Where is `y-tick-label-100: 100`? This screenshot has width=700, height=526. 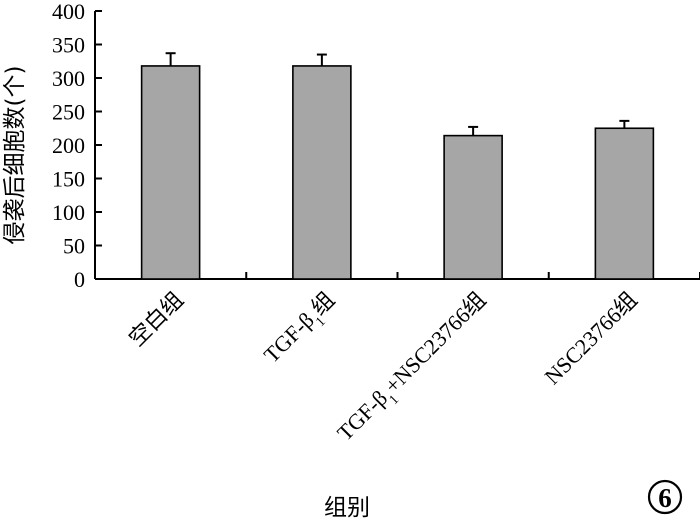 y-tick-label-100: 100 is located at coordinates (68, 212).